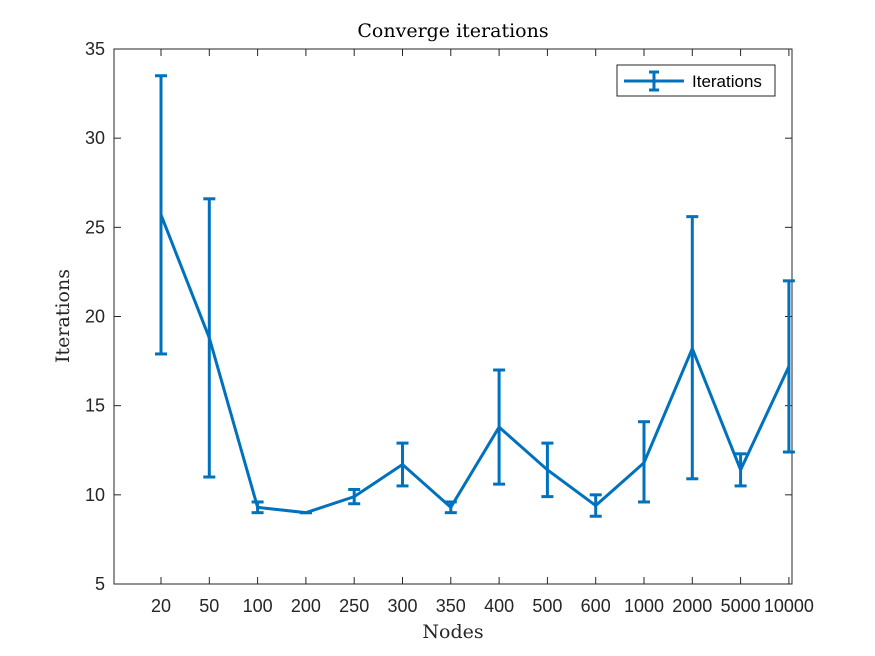  What do you see at coordinates (499, 606) in the screenshot?
I see `x-tick-label: 400` at bounding box center [499, 606].